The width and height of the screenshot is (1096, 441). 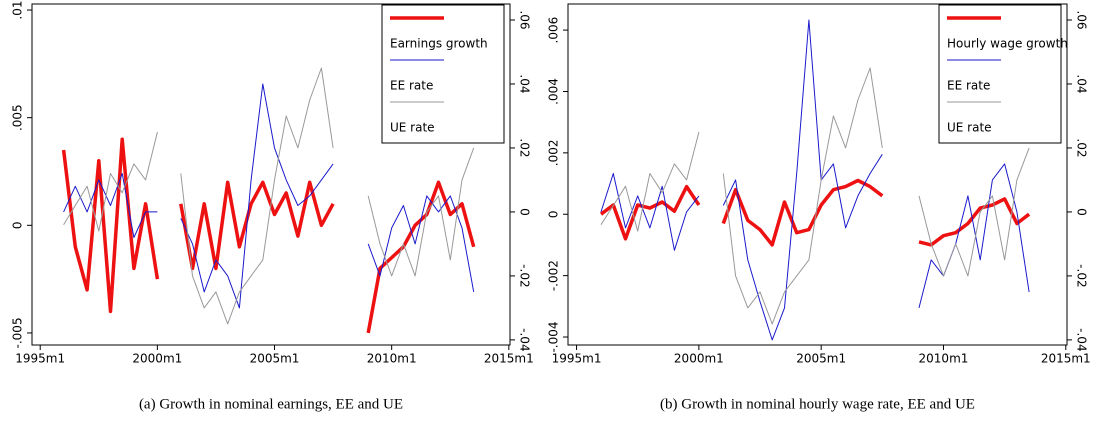 I want to click on legend-label: Hourly wage growth, so click(x=1007, y=44).